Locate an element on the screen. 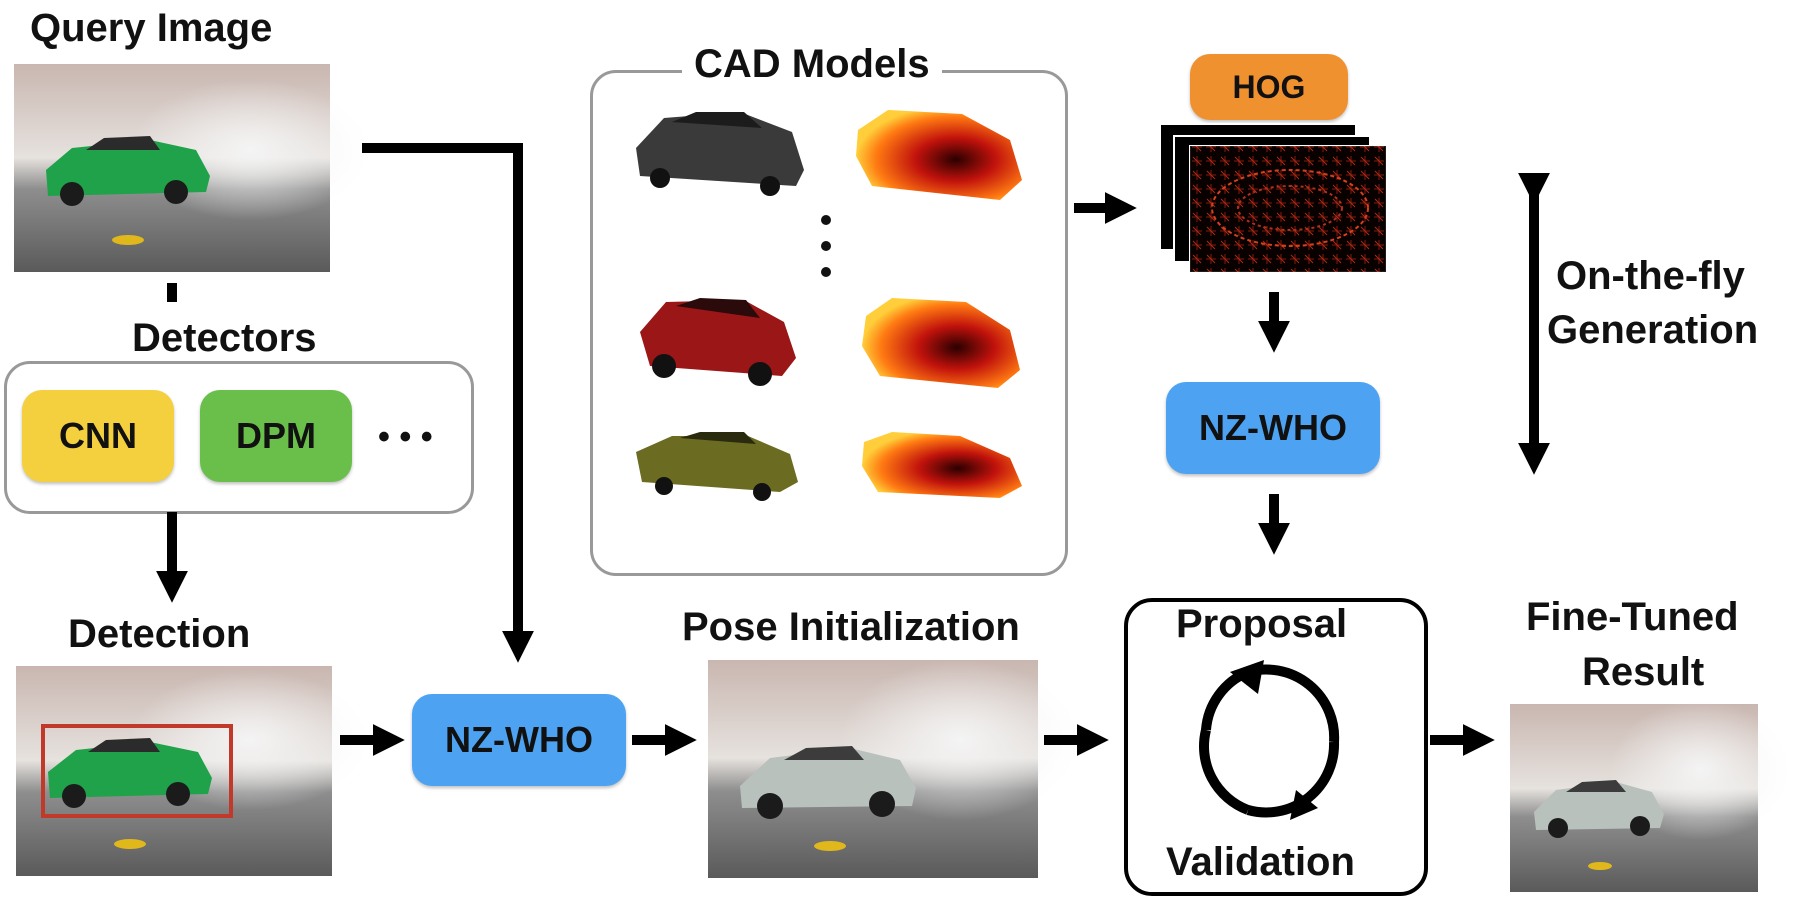 The height and width of the screenshot is (908, 1814). cad-car-gray is located at coordinates (720, 154).